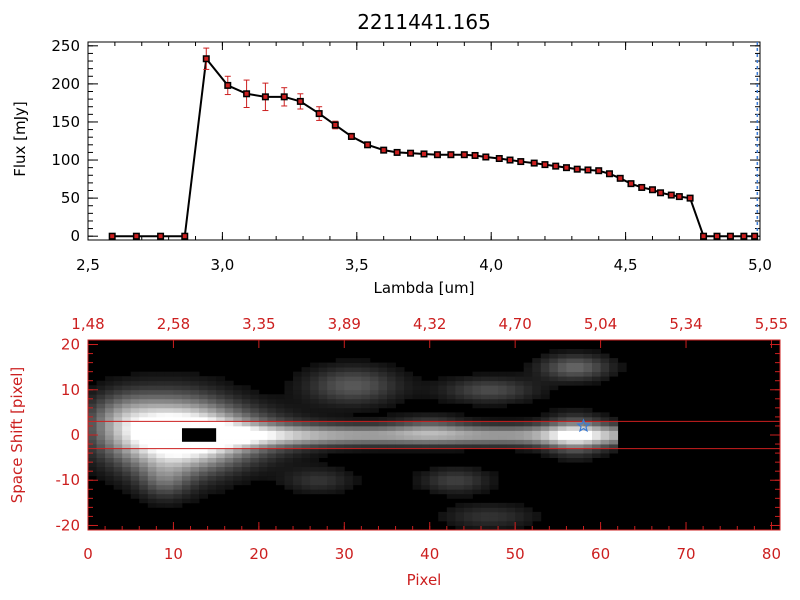 This screenshot has width=800, height=600. What do you see at coordinates (424, 153) in the screenshot?
I see `data-point-core` at bounding box center [424, 153].